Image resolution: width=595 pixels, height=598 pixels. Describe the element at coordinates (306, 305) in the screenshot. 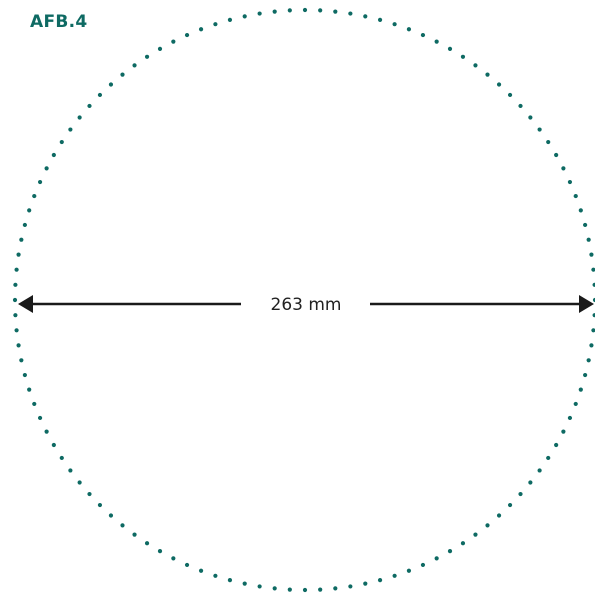

I see `dimension-label: 263 mm` at that location.